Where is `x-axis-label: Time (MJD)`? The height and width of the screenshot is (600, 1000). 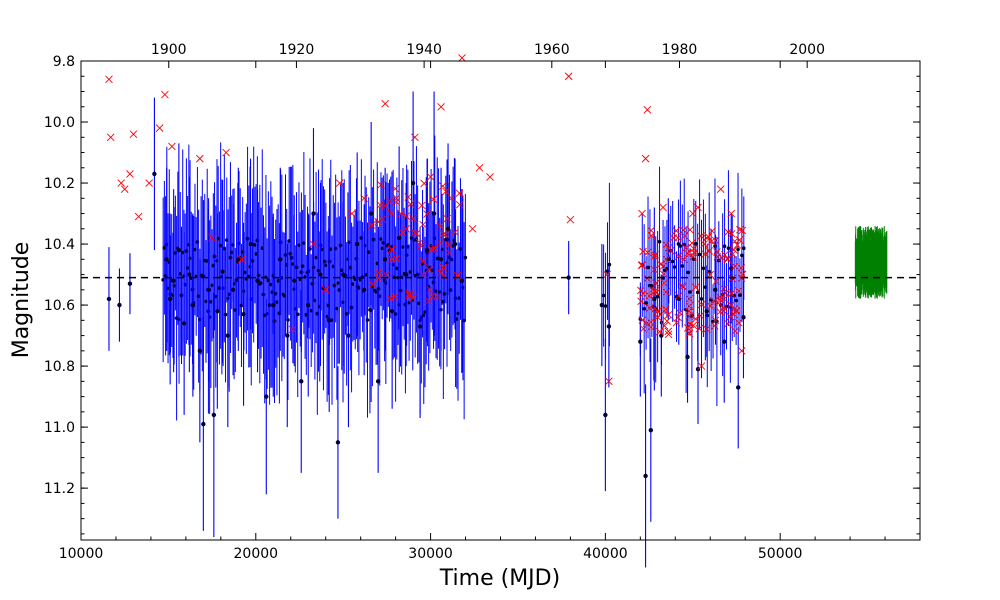 x-axis-label: Time (MJD) is located at coordinates (499, 578).